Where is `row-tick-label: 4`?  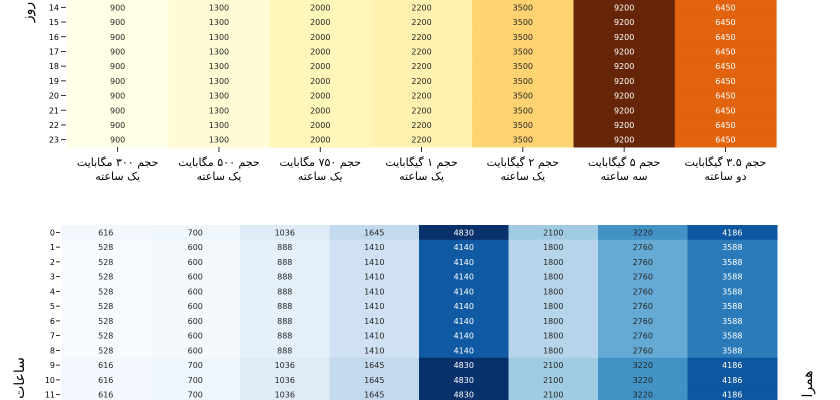 row-tick-label: 4 is located at coordinates (52, 291).